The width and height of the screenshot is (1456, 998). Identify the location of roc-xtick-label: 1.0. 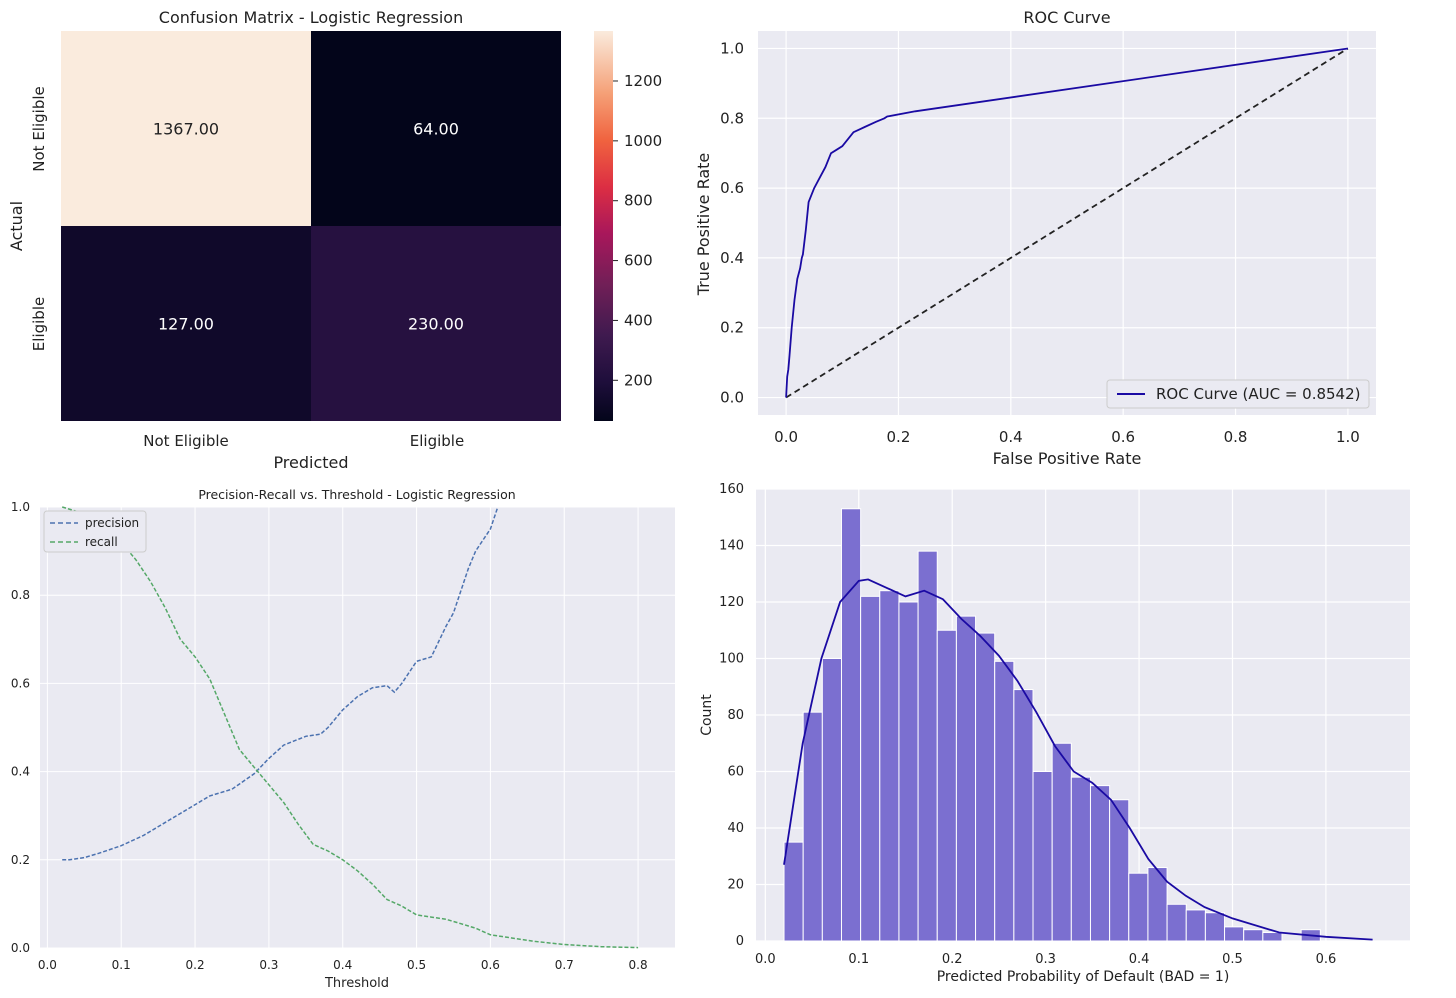
(1348, 437).